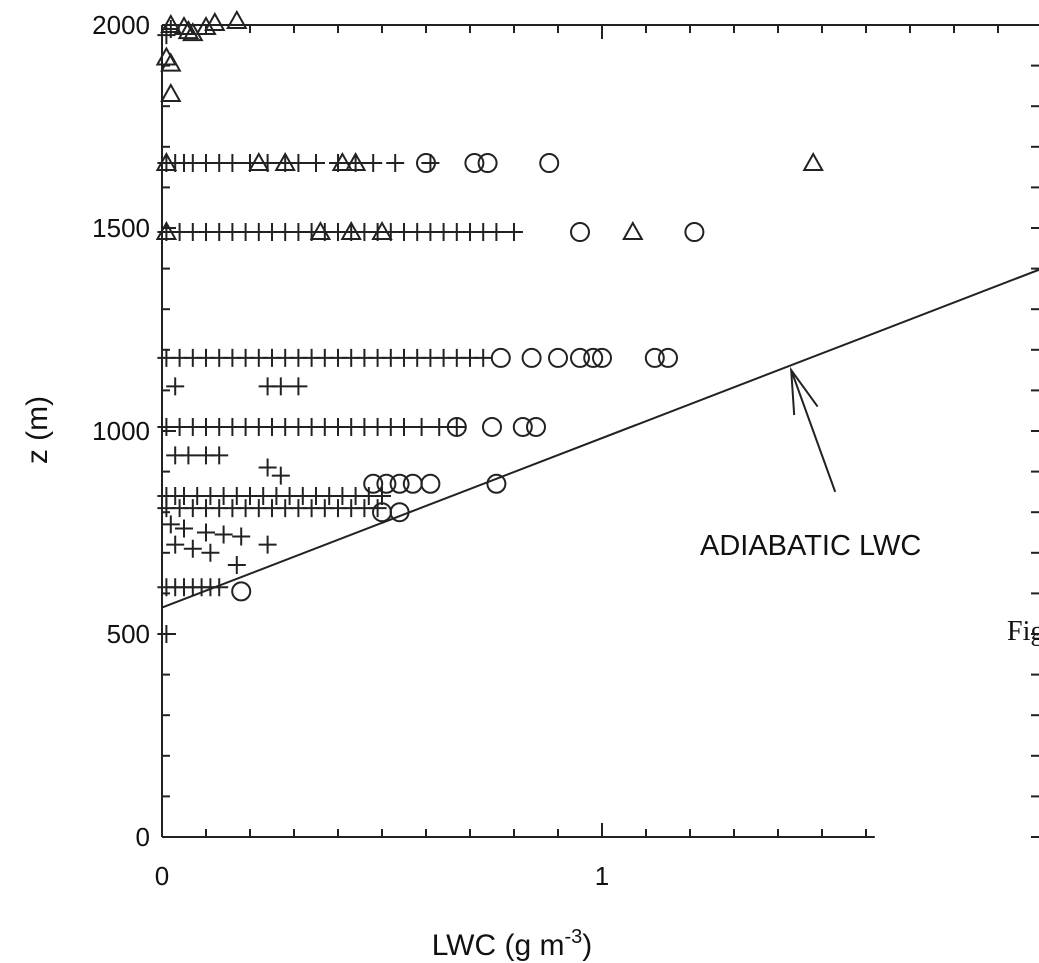 Image resolution: width=1039 pixels, height=963 pixels. What do you see at coordinates (143, 837) in the screenshot?
I see `y-tick-label: 0` at bounding box center [143, 837].